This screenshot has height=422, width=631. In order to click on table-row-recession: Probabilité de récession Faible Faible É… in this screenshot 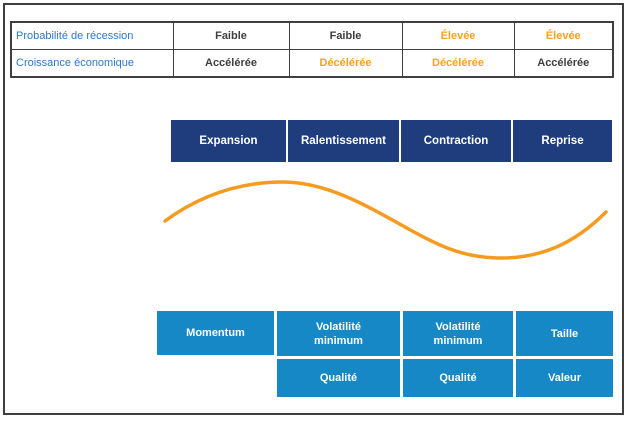, I will do `click(312, 35)`.